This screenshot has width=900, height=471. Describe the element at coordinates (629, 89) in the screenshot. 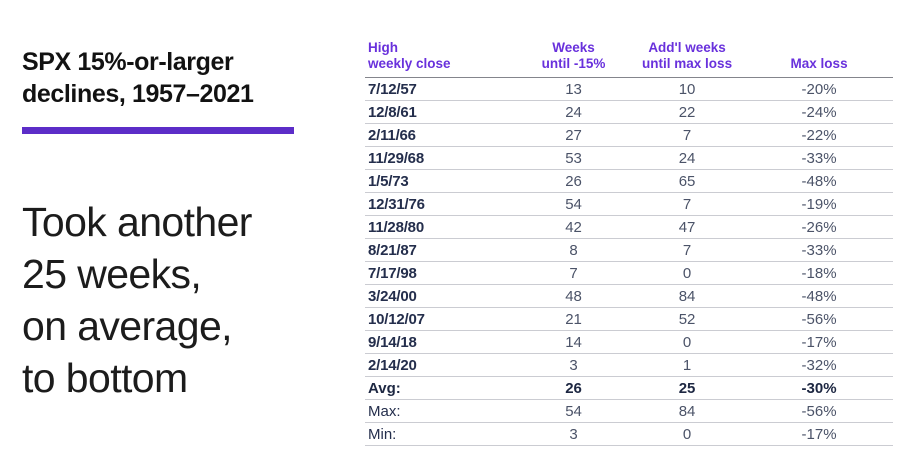

I see `table-row: 7/12/57 13 10 -20%` at that location.